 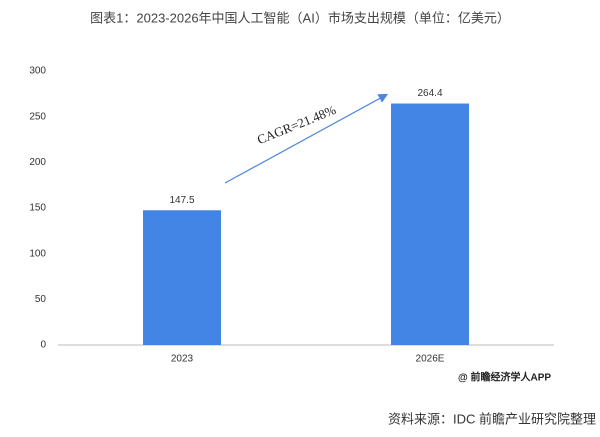 I want to click on y-tick-label: 300, so click(x=37, y=71).